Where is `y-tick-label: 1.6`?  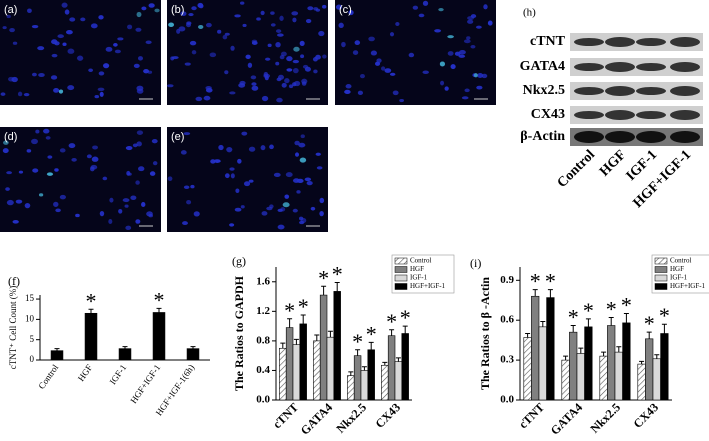 y-tick-label: 1.6 is located at coordinates (263, 281).